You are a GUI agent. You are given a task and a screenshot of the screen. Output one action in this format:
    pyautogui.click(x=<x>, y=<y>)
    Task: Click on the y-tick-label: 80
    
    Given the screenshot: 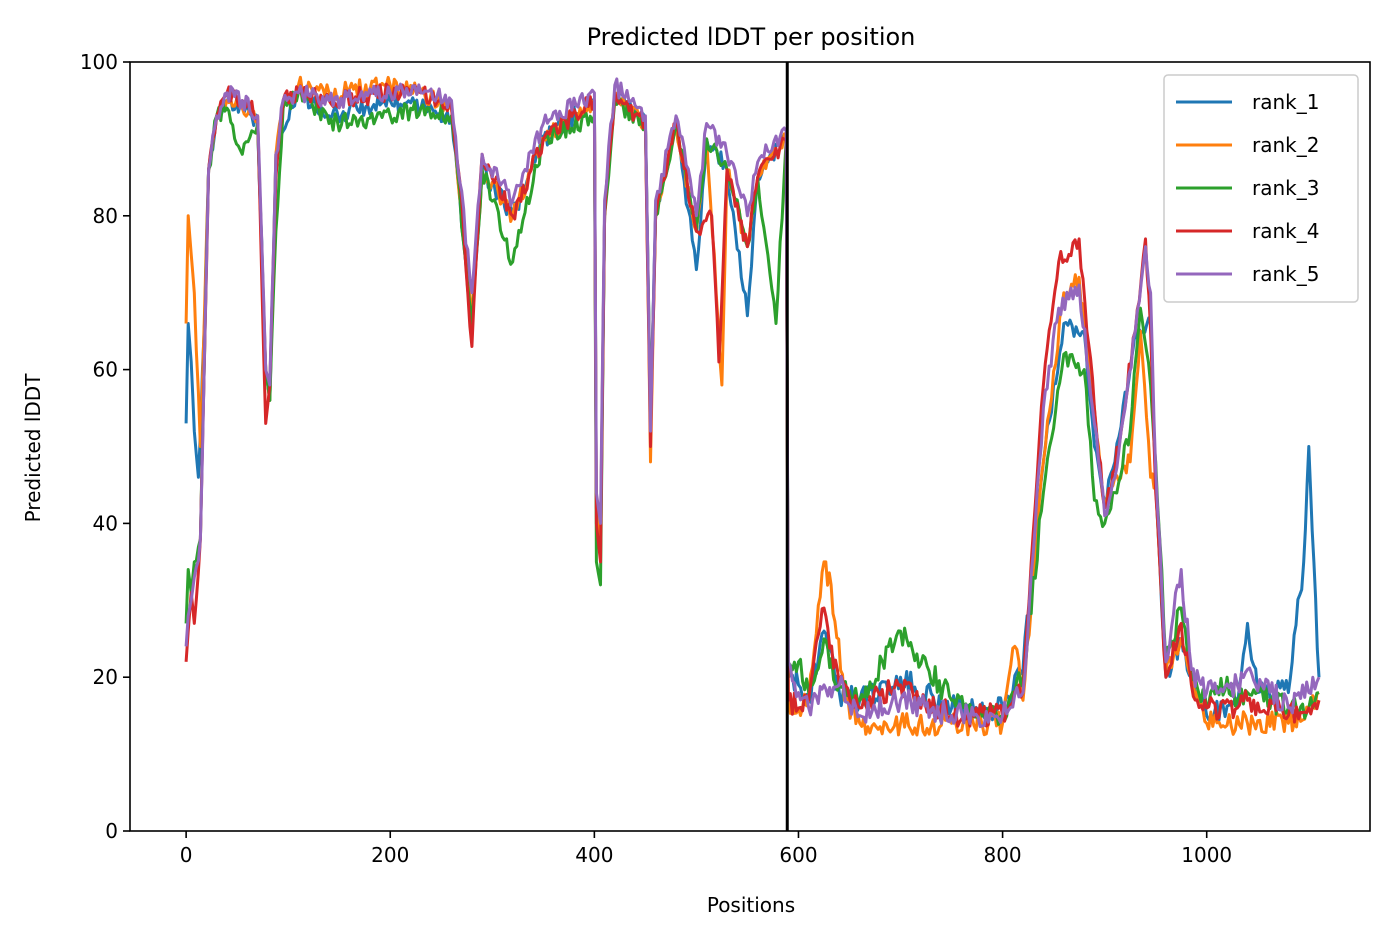 What is the action you would take?
    pyautogui.click(x=105, y=216)
    